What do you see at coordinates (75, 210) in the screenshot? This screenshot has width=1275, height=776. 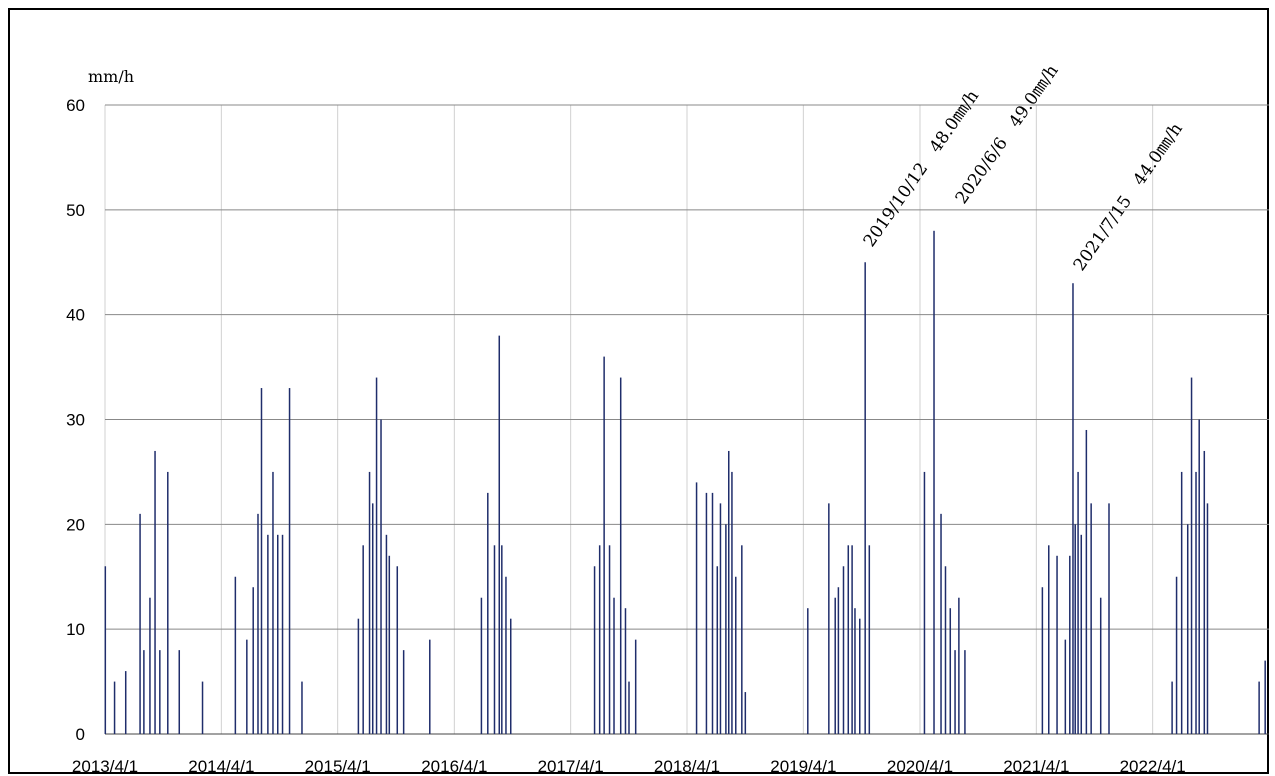 I see `y-tick-label: 50` at bounding box center [75, 210].